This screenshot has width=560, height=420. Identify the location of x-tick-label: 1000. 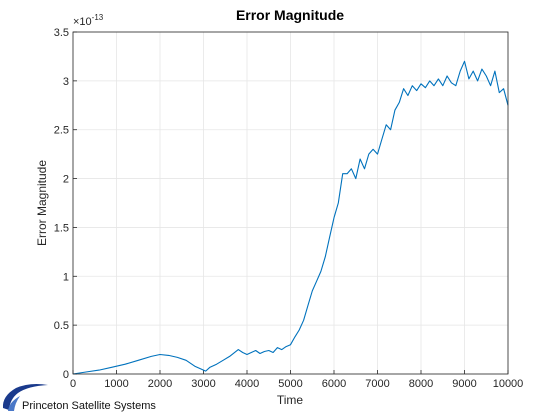
(116, 384).